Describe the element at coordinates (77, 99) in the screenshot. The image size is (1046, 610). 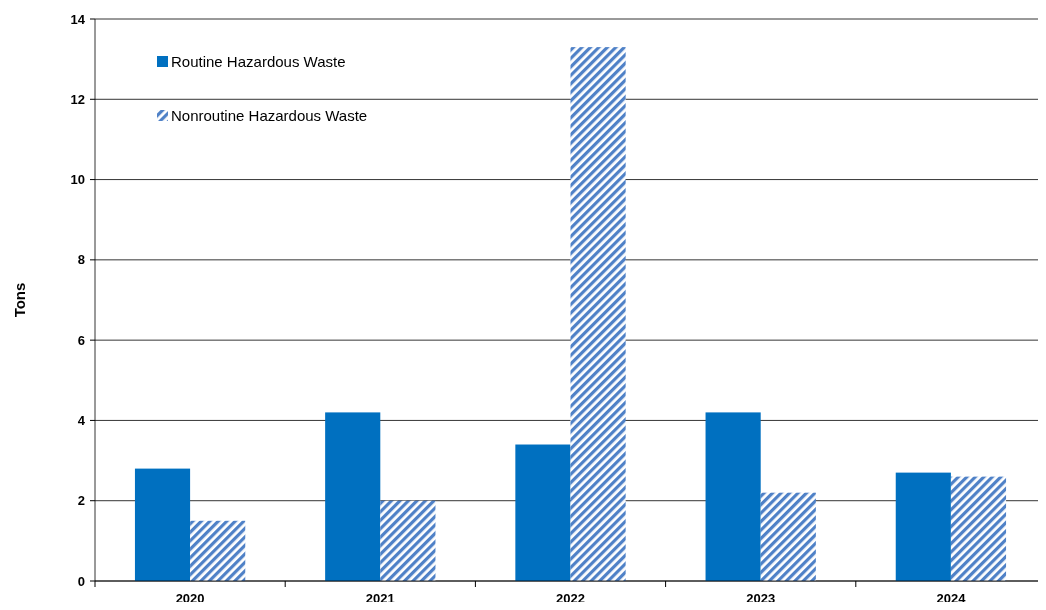
I see `y-tick-label: 12` at that location.